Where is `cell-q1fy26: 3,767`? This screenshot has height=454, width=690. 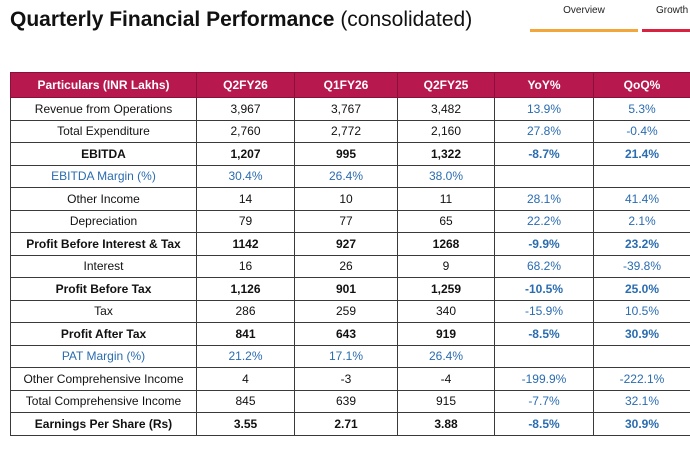 cell-q1fy26: 3,767 is located at coordinates (346, 109).